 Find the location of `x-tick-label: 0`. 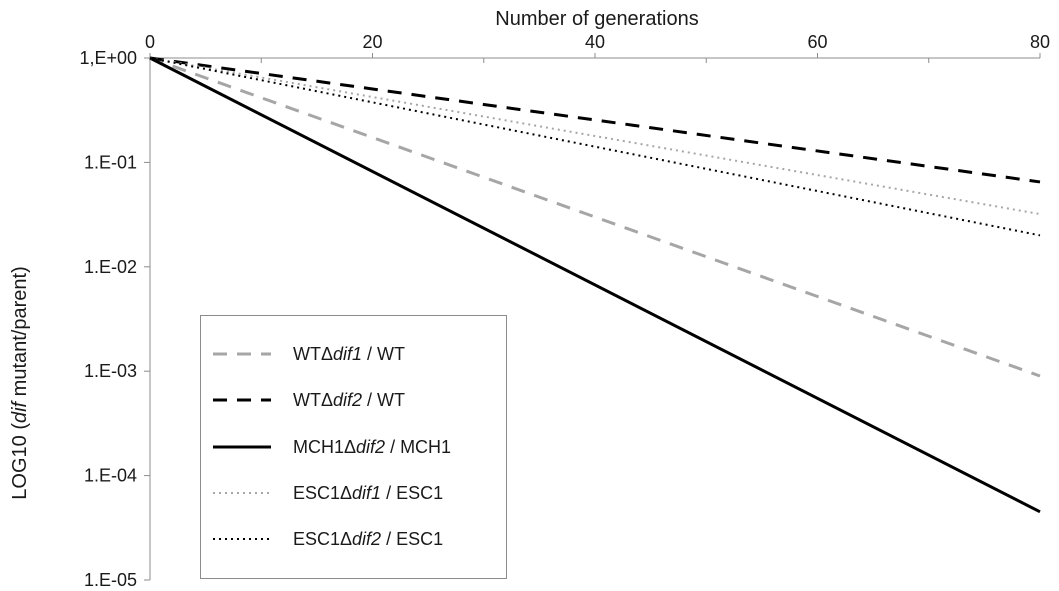

x-tick-label: 0 is located at coordinates (150, 42).